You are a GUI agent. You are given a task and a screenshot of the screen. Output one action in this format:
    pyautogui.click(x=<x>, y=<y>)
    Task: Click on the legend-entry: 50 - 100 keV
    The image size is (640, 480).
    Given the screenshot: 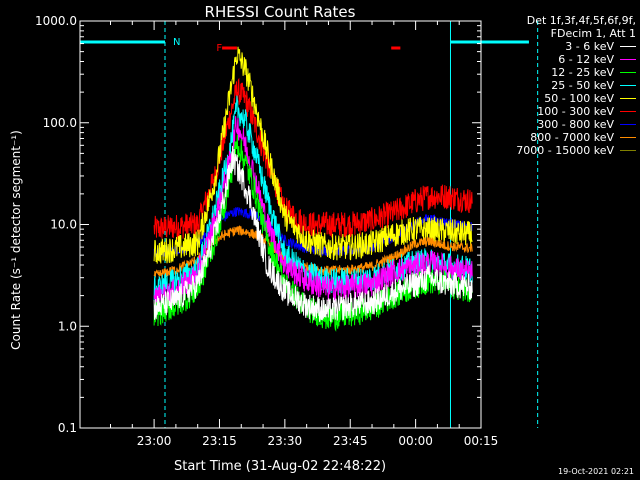 What is the action you would take?
    pyautogui.click(x=561, y=98)
    